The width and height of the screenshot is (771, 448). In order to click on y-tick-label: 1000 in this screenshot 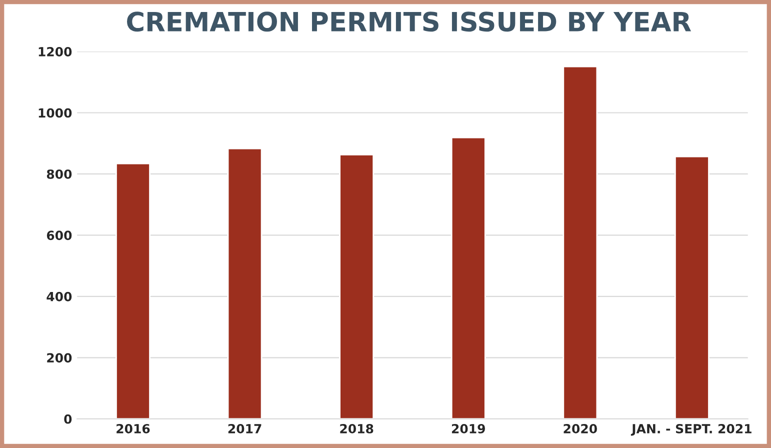, I will do `click(55, 113)`.